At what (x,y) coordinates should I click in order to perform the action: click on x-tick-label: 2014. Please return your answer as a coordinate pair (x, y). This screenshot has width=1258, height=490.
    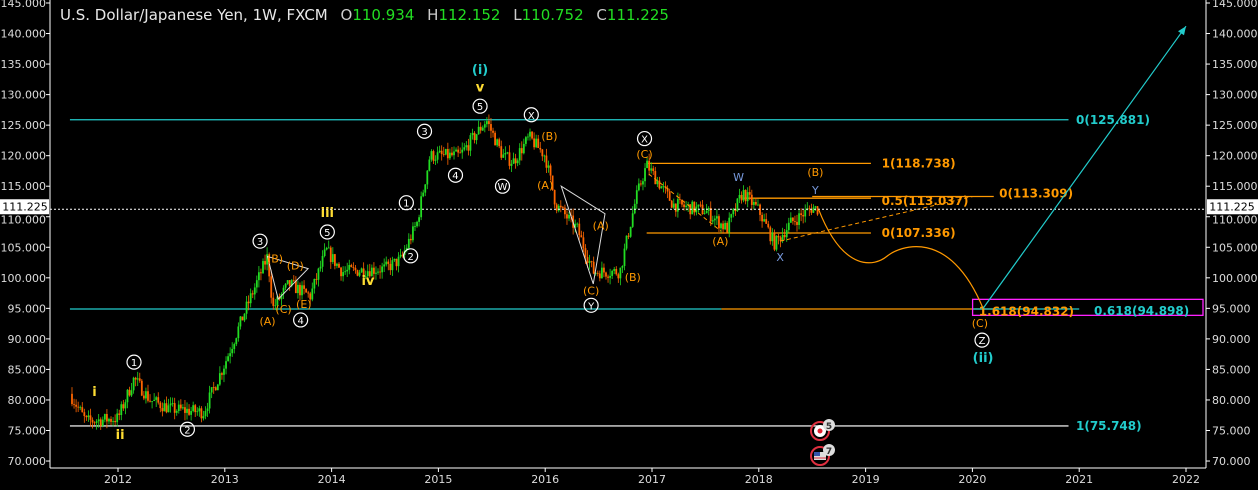
    Looking at the image, I should click on (332, 479).